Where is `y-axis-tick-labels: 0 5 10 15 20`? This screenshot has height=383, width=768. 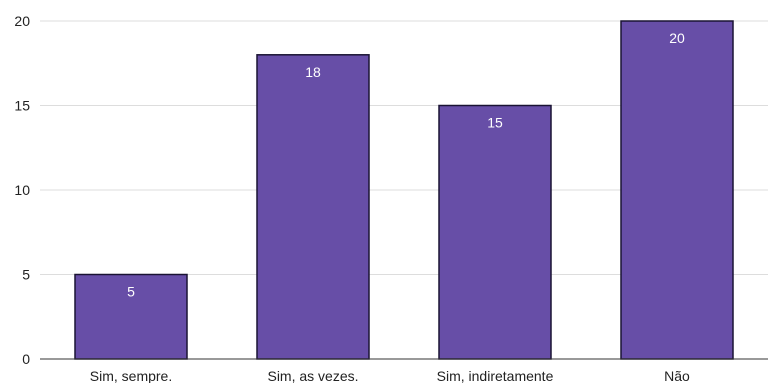
y-axis-tick-labels: 0 5 10 15 20 is located at coordinates (22, 190).